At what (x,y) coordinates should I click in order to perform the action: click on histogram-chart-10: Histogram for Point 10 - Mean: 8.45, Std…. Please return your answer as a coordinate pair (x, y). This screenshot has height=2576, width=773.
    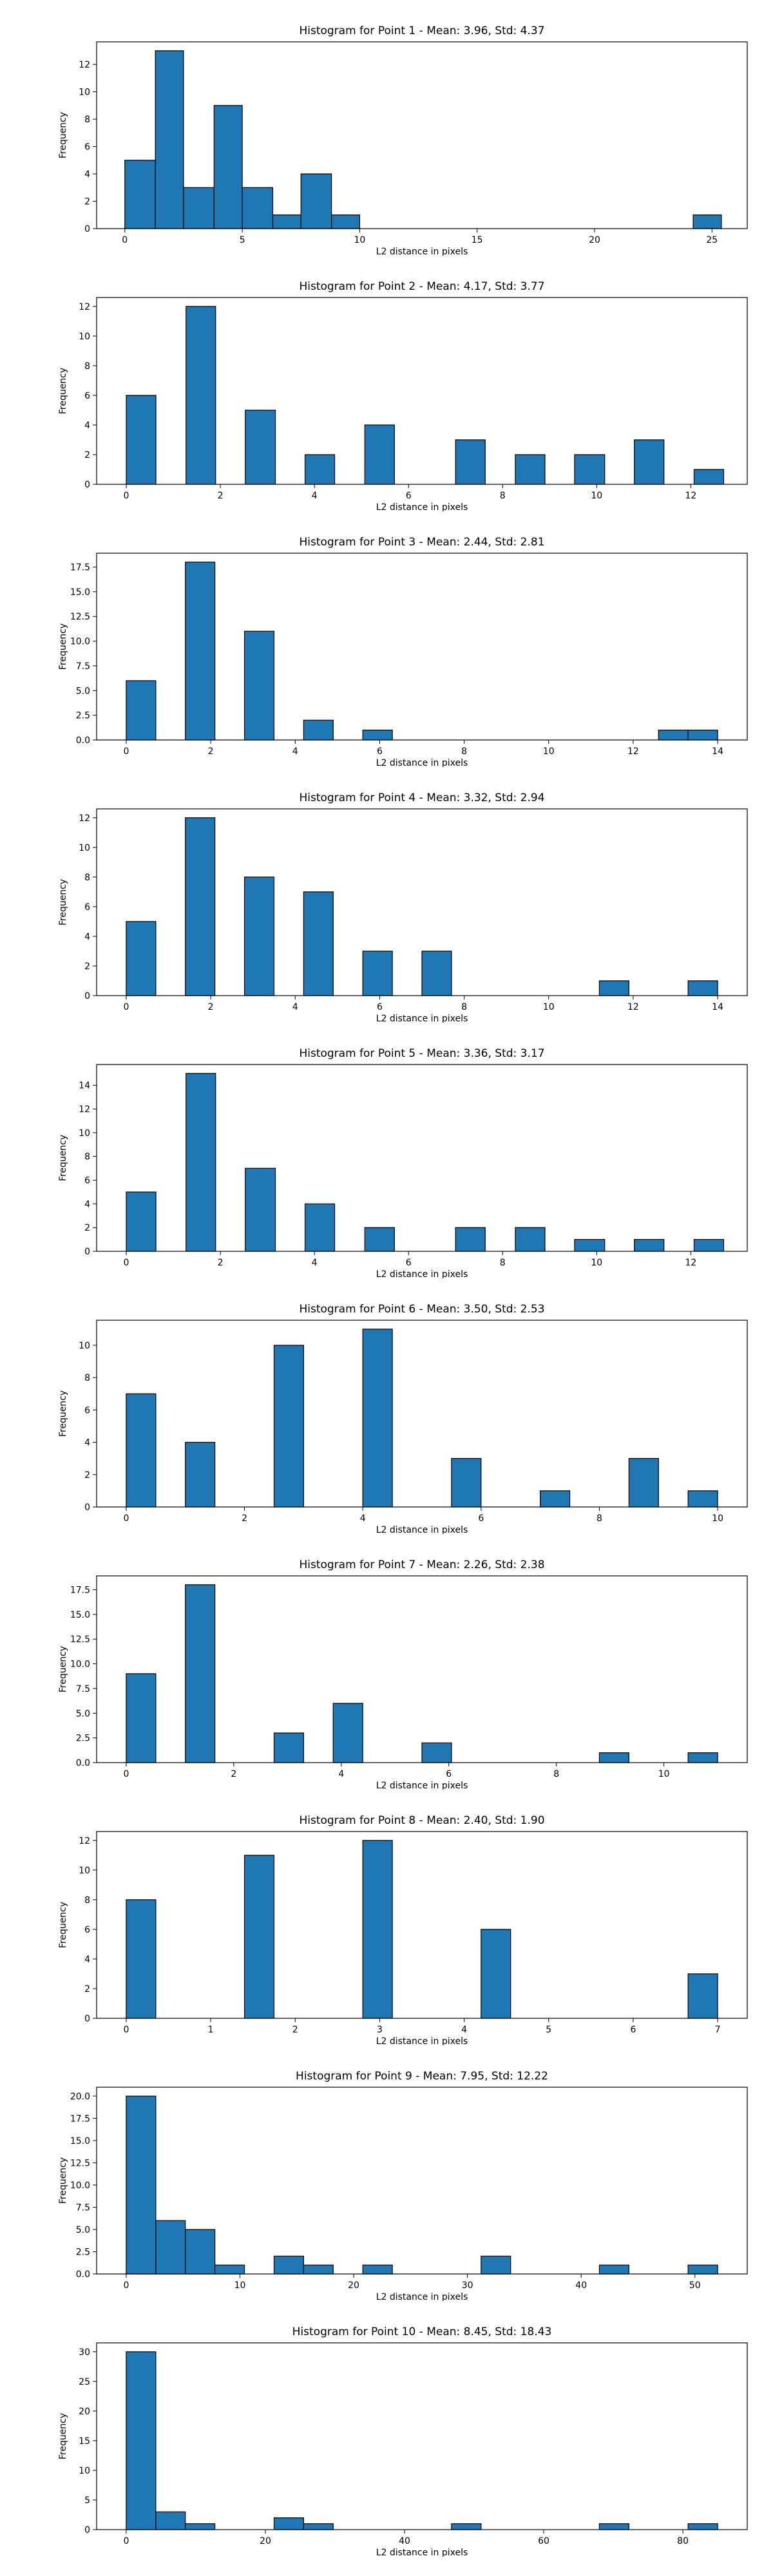
    Looking at the image, I should click on (403, 2441).